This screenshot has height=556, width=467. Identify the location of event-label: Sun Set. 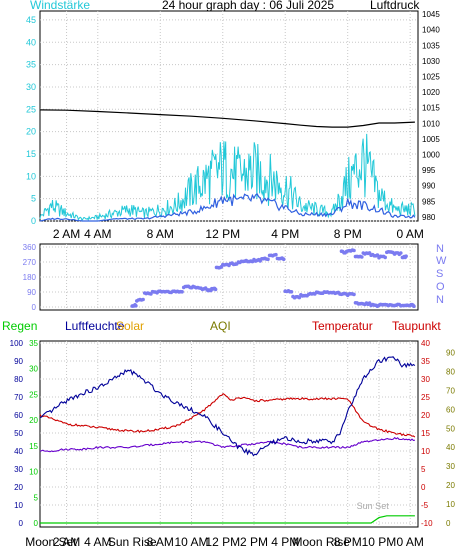
(373, 506).